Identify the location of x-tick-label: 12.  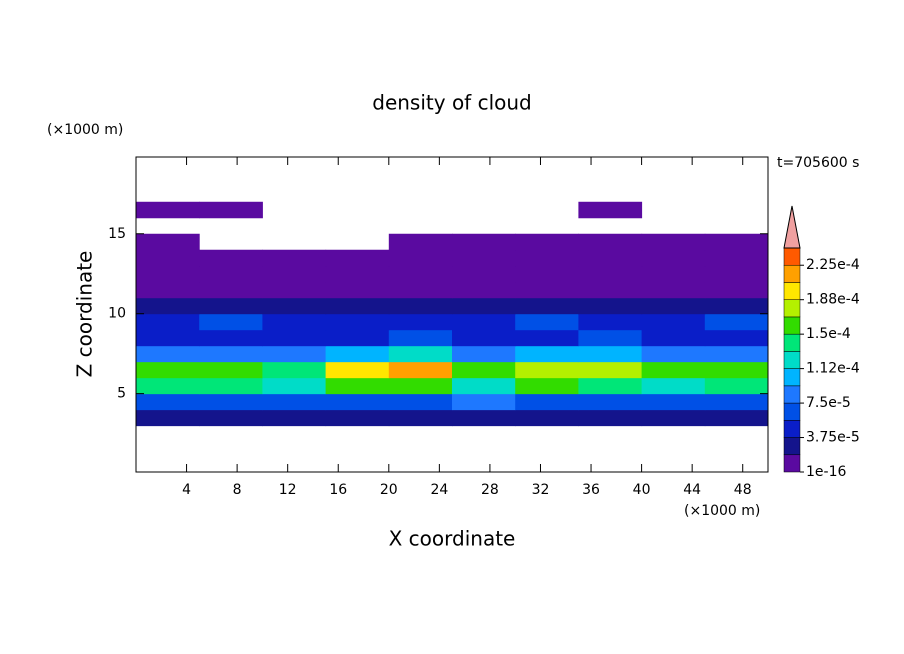
(288, 490).